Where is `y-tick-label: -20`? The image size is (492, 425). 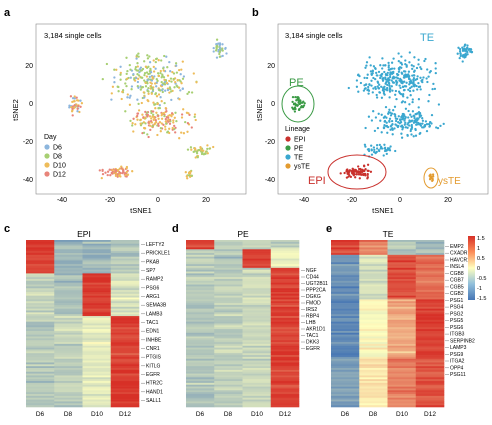 y-tick-label: -20 is located at coordinates (28, 142).